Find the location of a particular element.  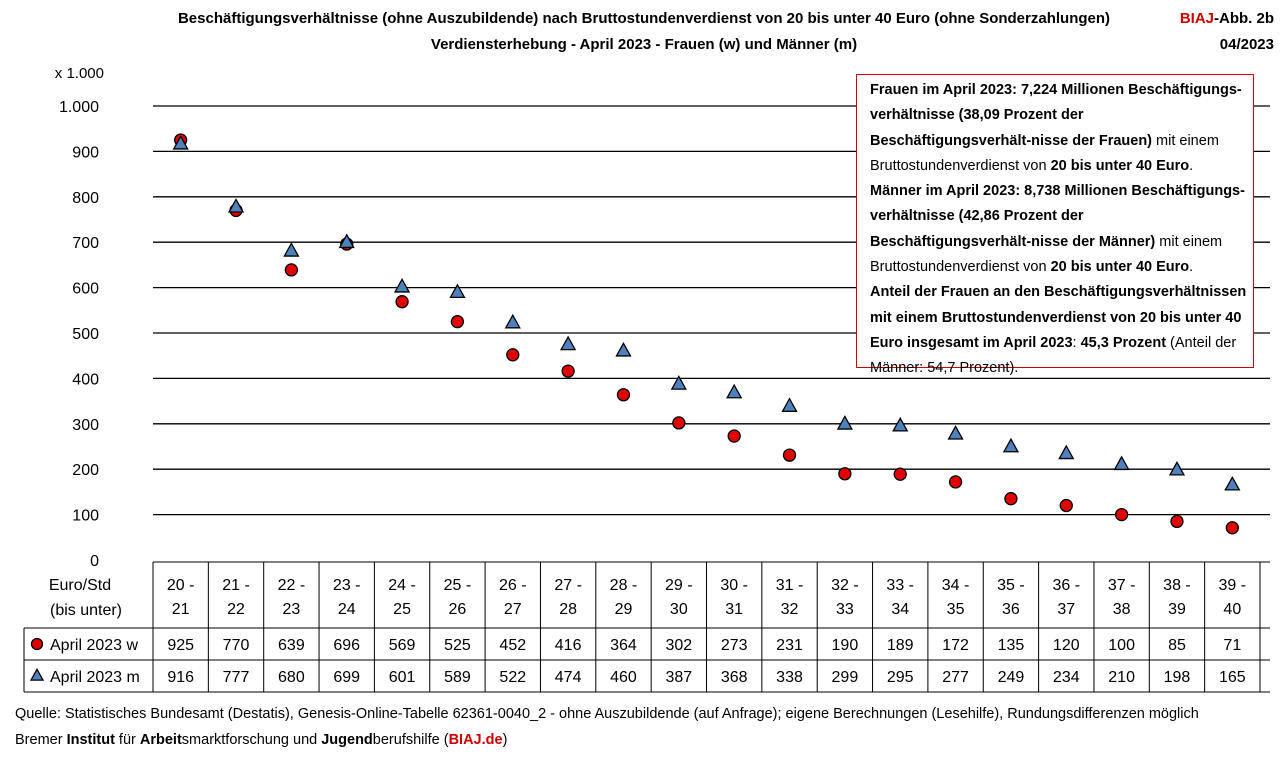

legend-label: April 2023 w is located at coordinates (94, 645).